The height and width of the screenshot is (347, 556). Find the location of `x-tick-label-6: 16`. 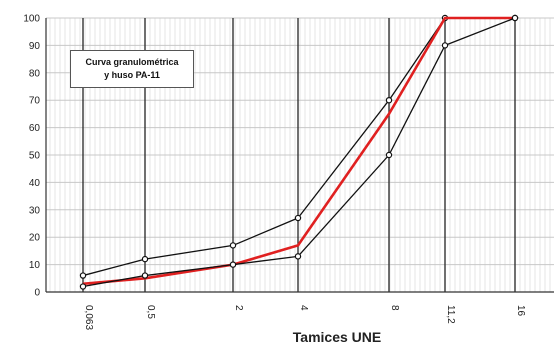

x-tick-label-6: 16 is located at coordinates (520, 311).